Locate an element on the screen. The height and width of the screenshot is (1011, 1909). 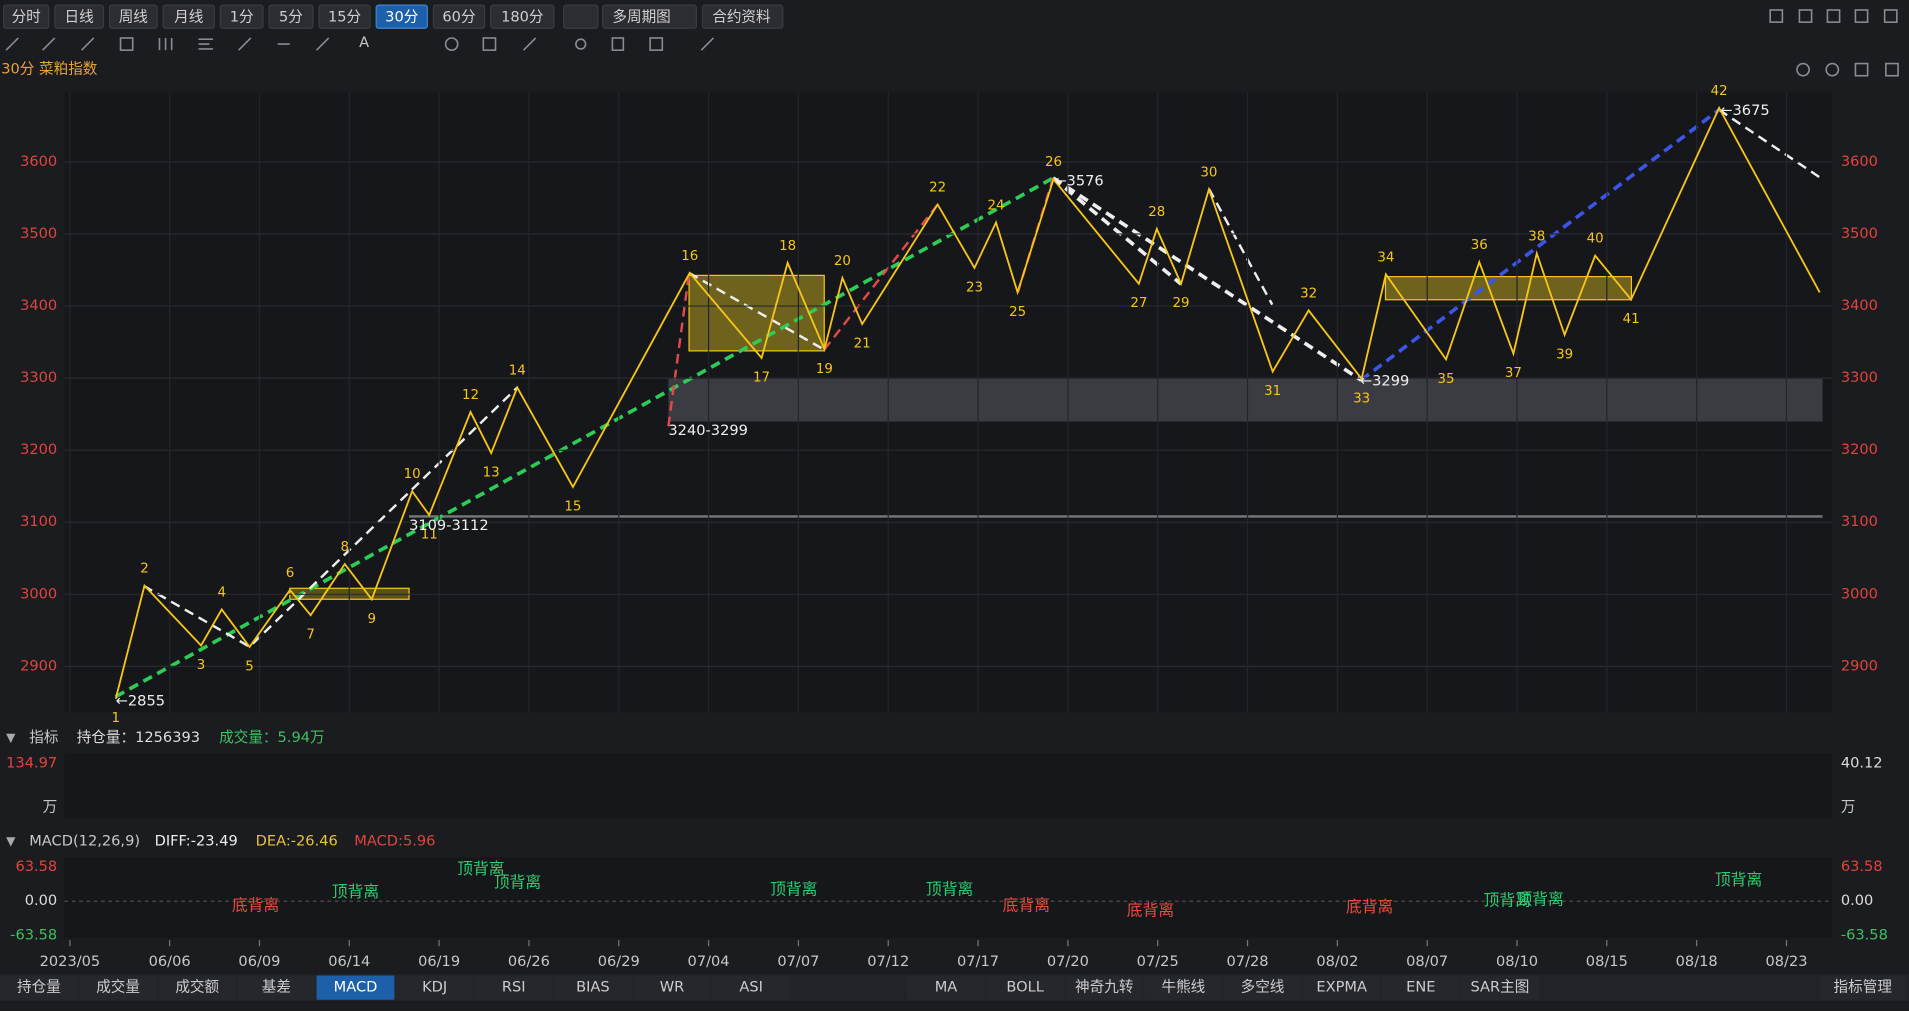
main-indicator-tab-label: SAR主图 is located at coordinates (1499, 987).